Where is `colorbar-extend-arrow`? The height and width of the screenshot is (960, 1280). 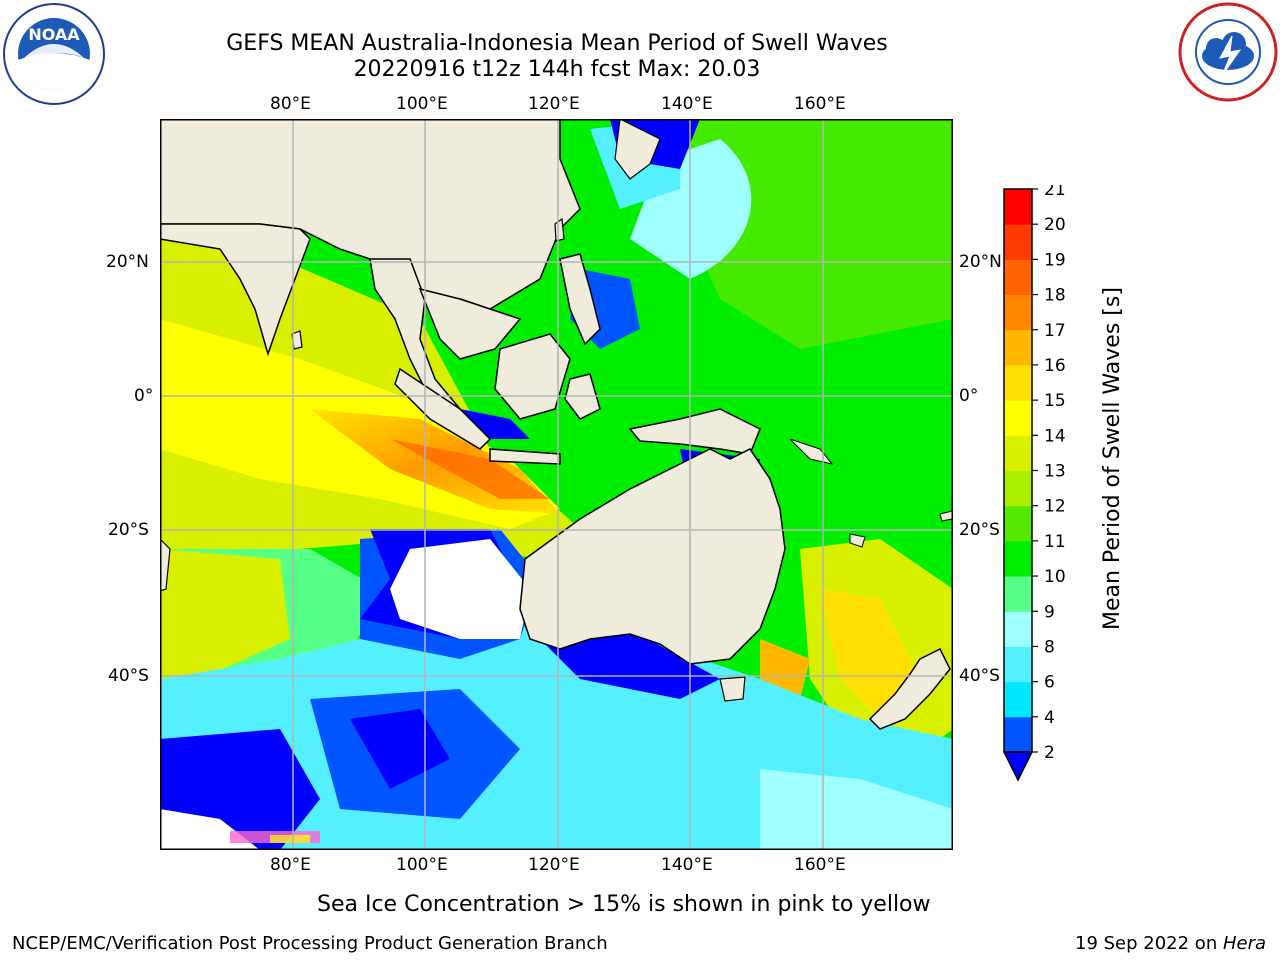
colorbar-extend-arrow is located at coordinates (1018, 766).